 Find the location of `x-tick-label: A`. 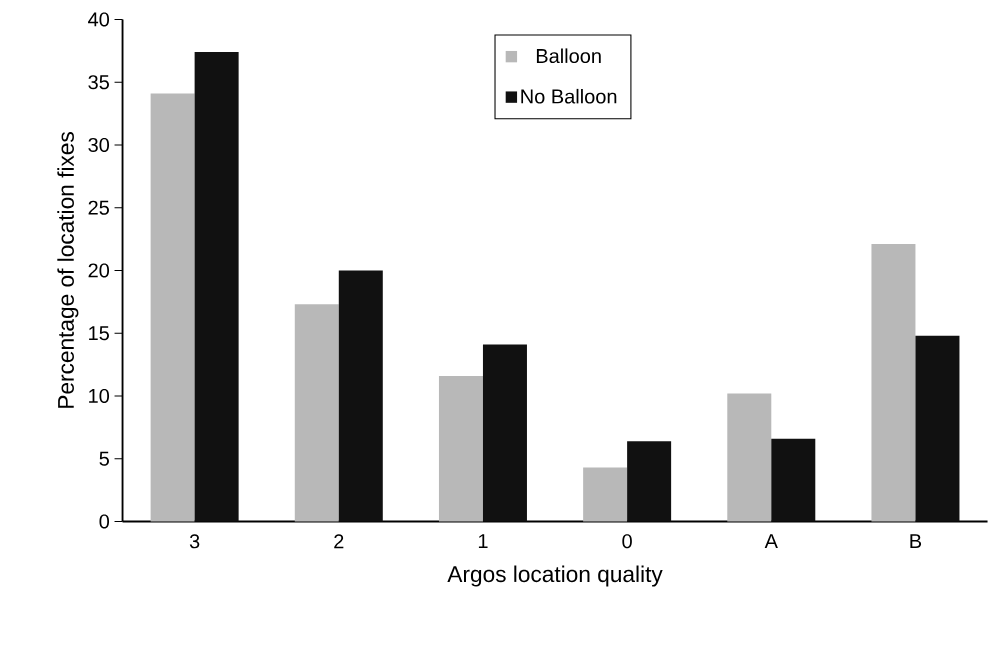

x-tick-label: A is located at coordinates (771, 541).